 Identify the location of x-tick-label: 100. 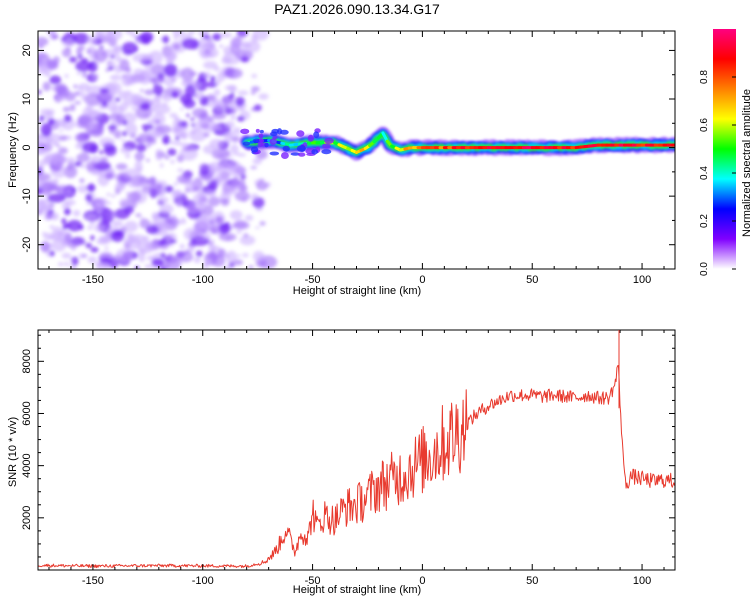
(642, 581).